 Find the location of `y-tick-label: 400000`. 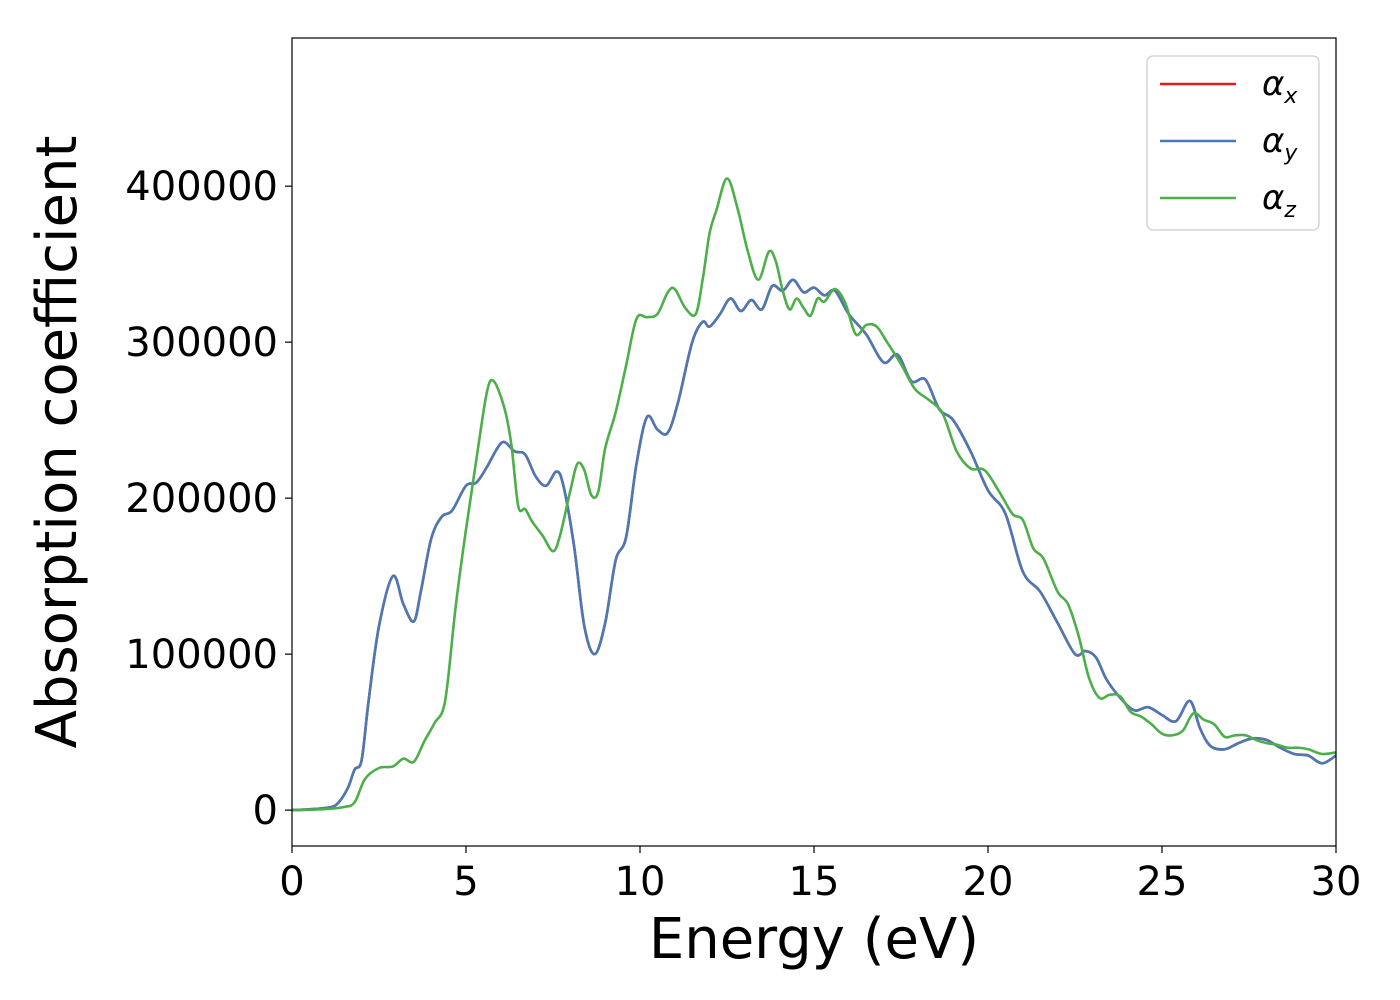

y-tick-label: 400000 is located at coordinates (201, 187).